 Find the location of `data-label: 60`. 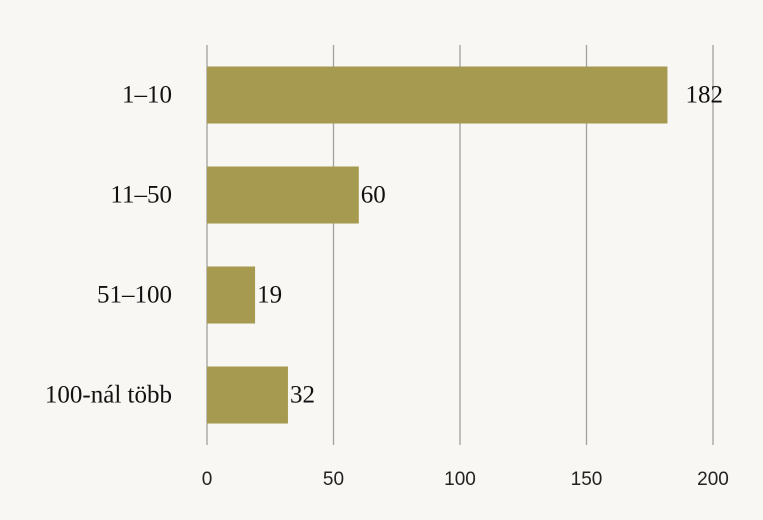

data-label: 60 is located at coordinates (373, 195).